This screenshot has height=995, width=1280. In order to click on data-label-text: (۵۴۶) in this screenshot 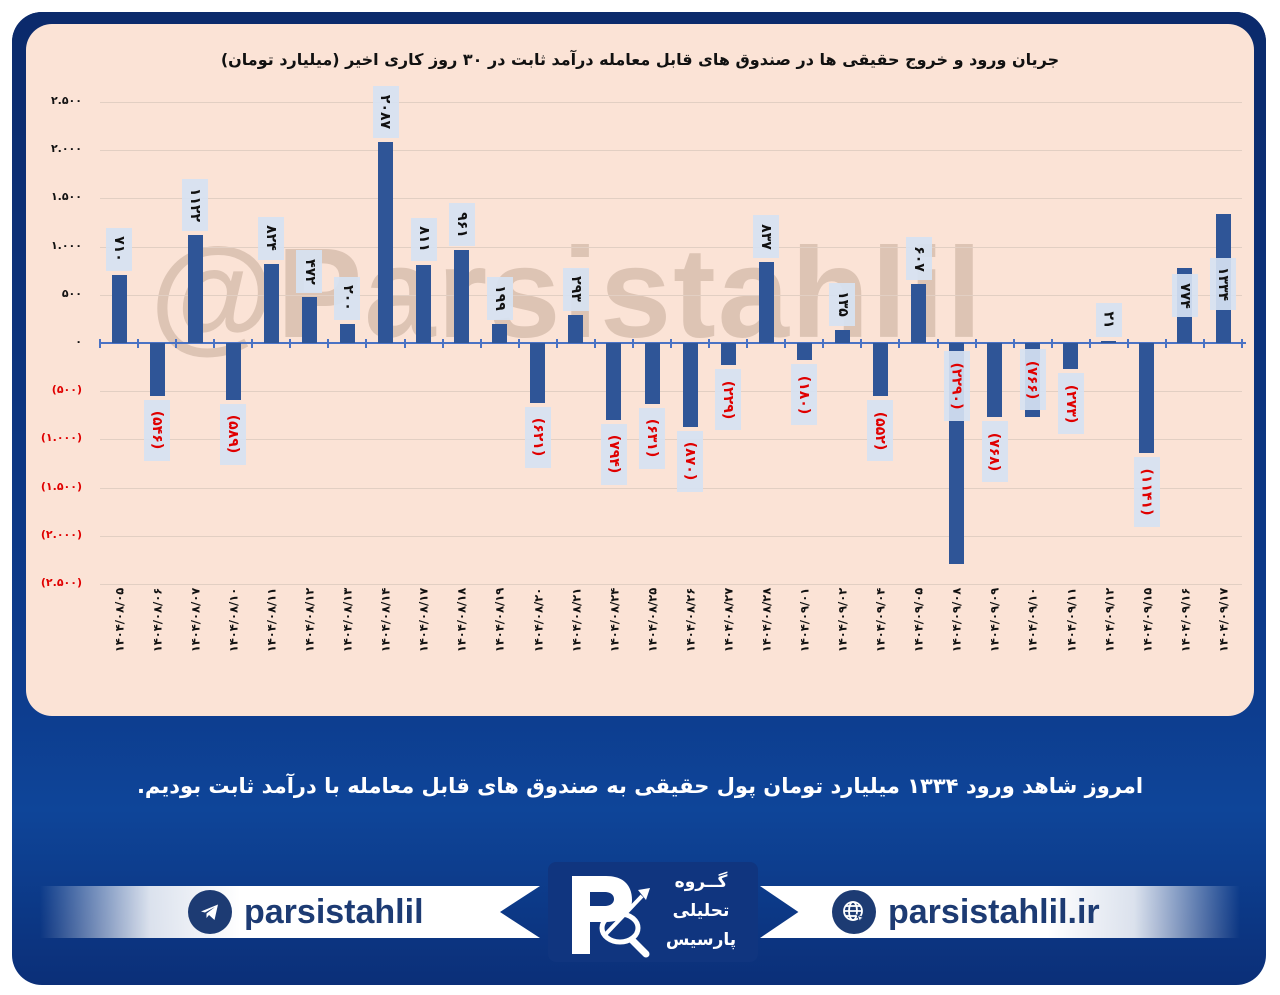, I will do `click(157, 430)`.